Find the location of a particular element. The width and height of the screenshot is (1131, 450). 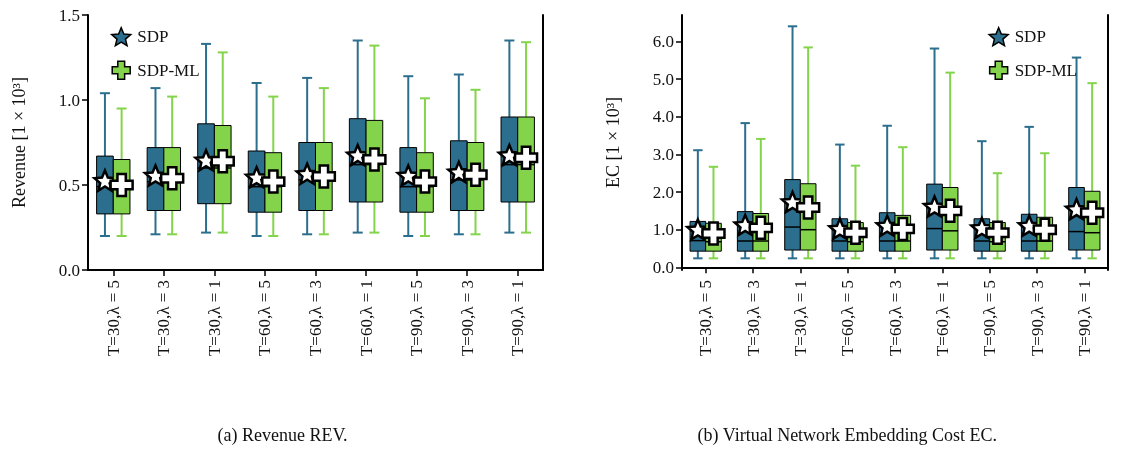

y-axis-title: EC [1 × 10³] is located at coordinates (613, 142).